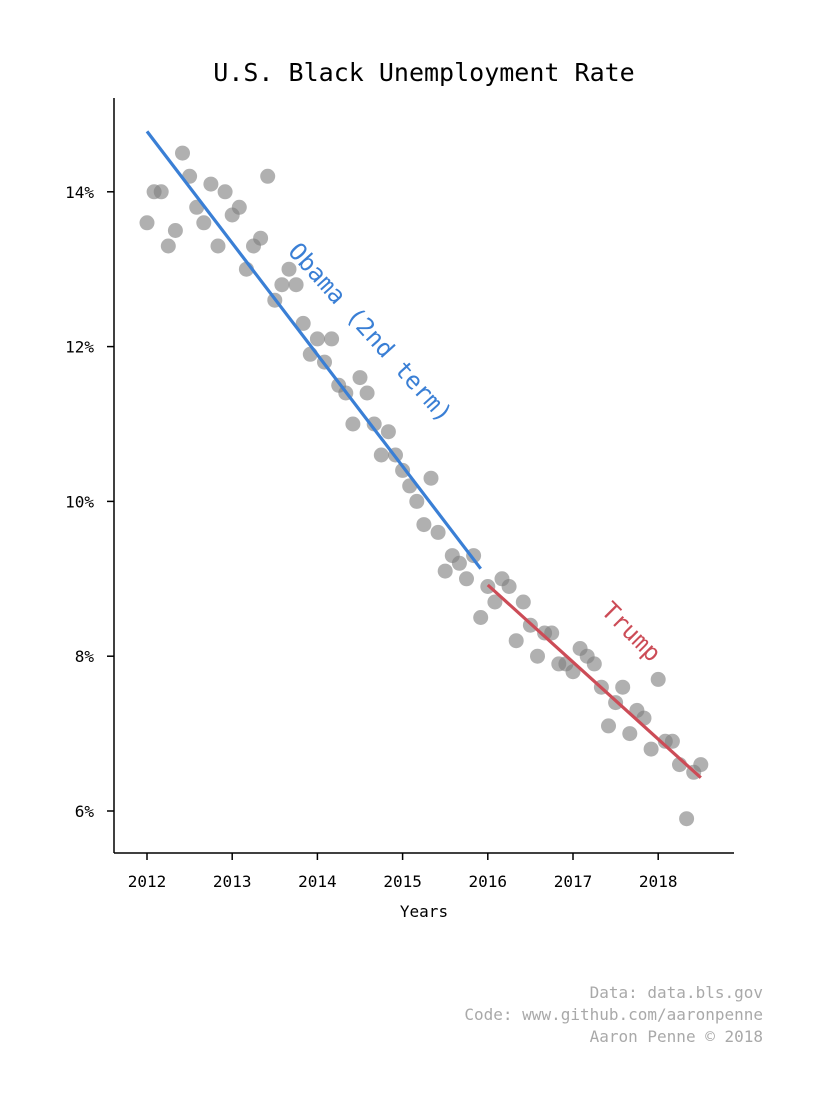 The height and width of the screenshot is (1107, 823). I want to click on x-ticks: 2012 2013 2014 2015 2016 2017 2018, so click(403, 872).